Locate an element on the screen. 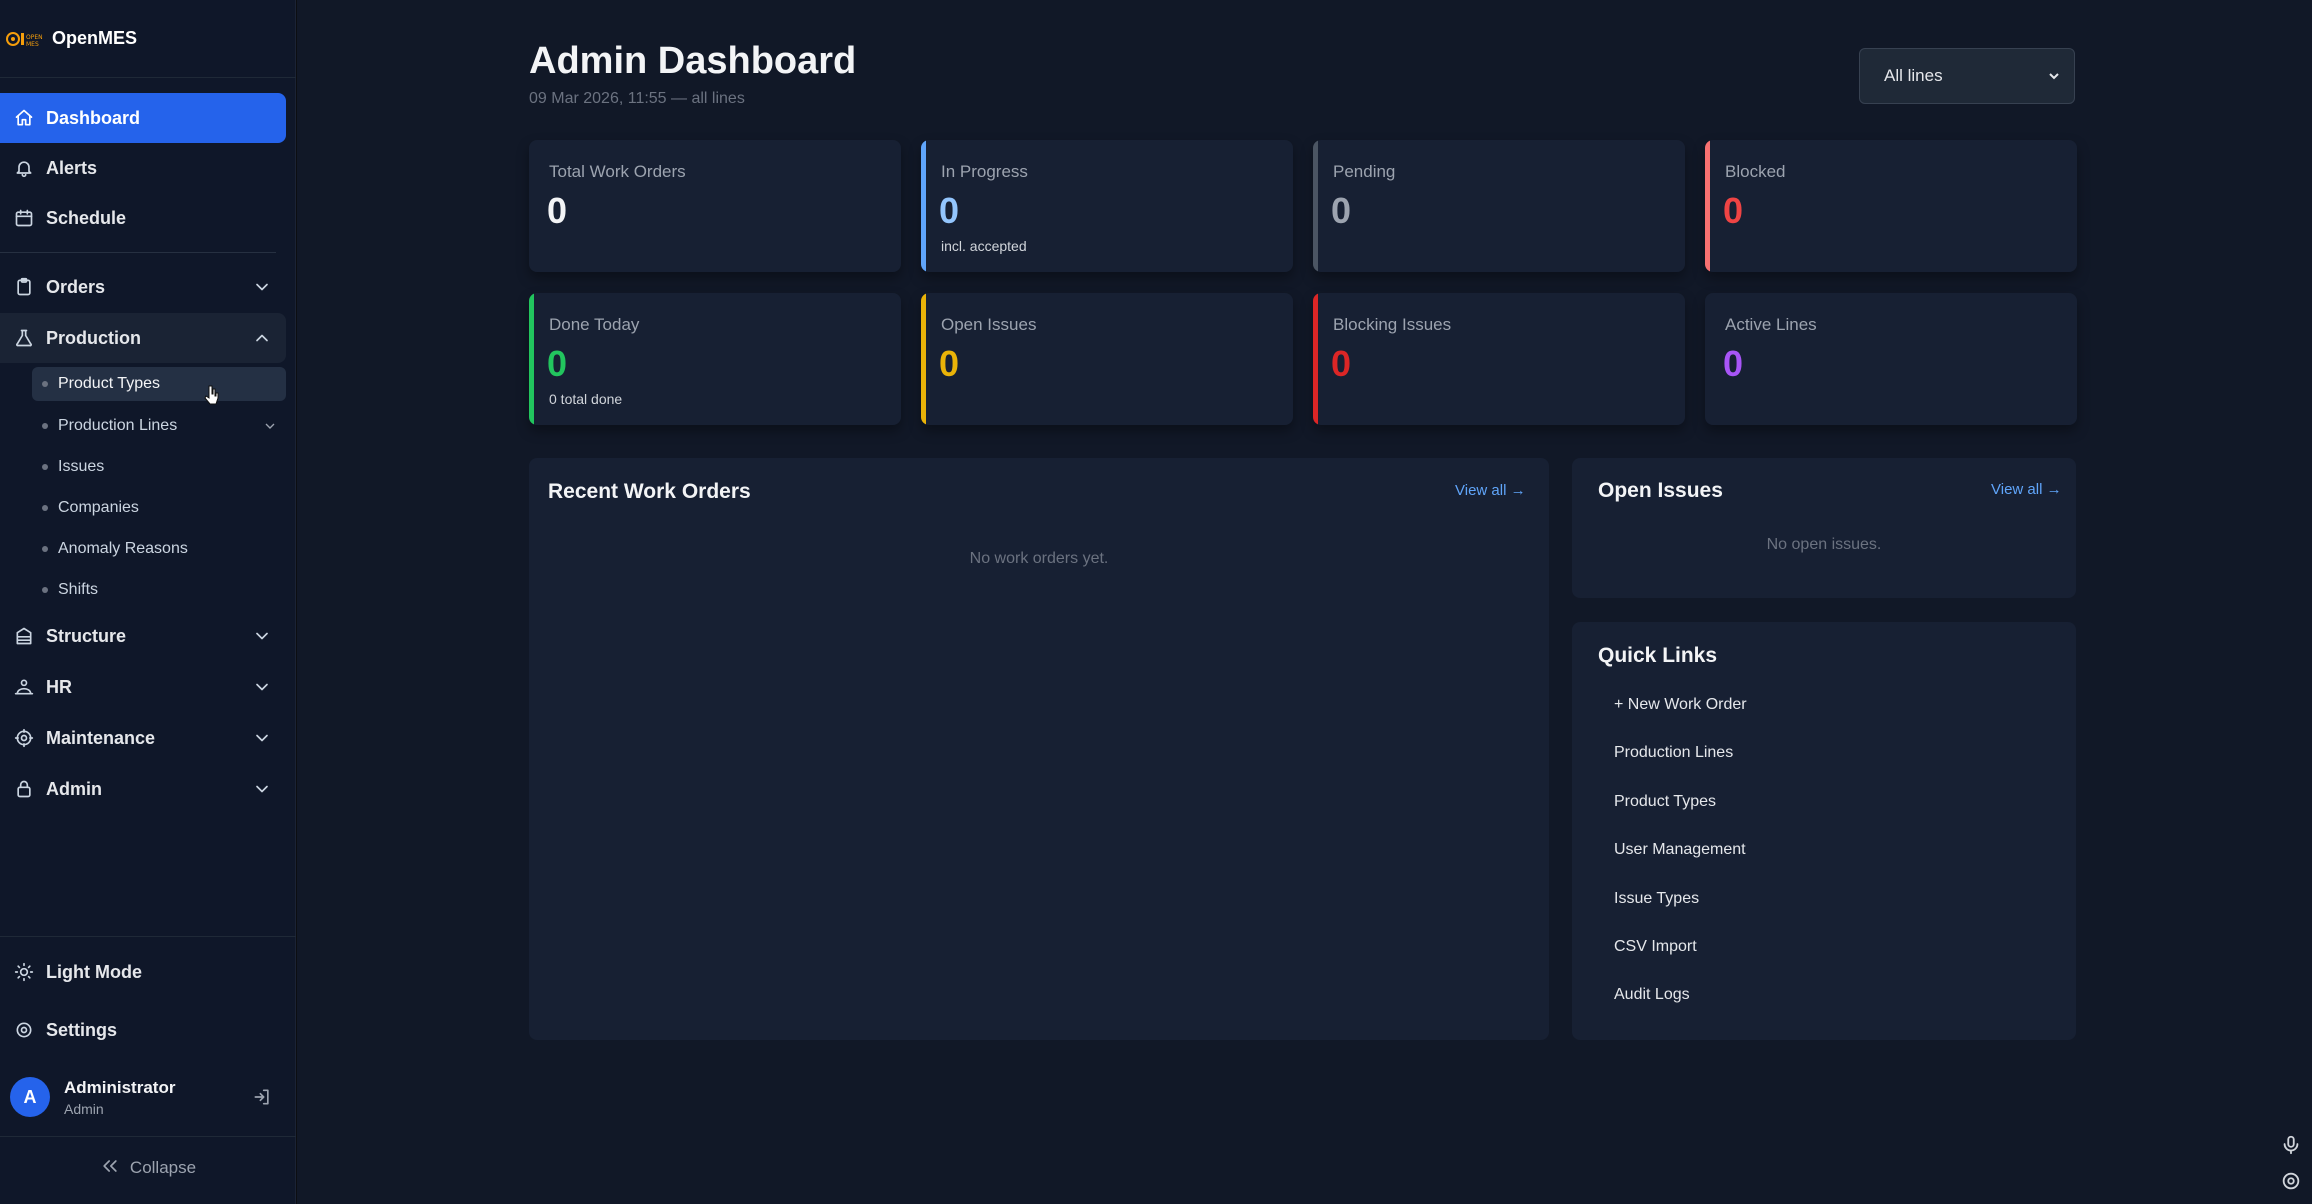 This screenshot has height=1204, width=2312. user-role: Admin is located at coordinates (84, 1108).